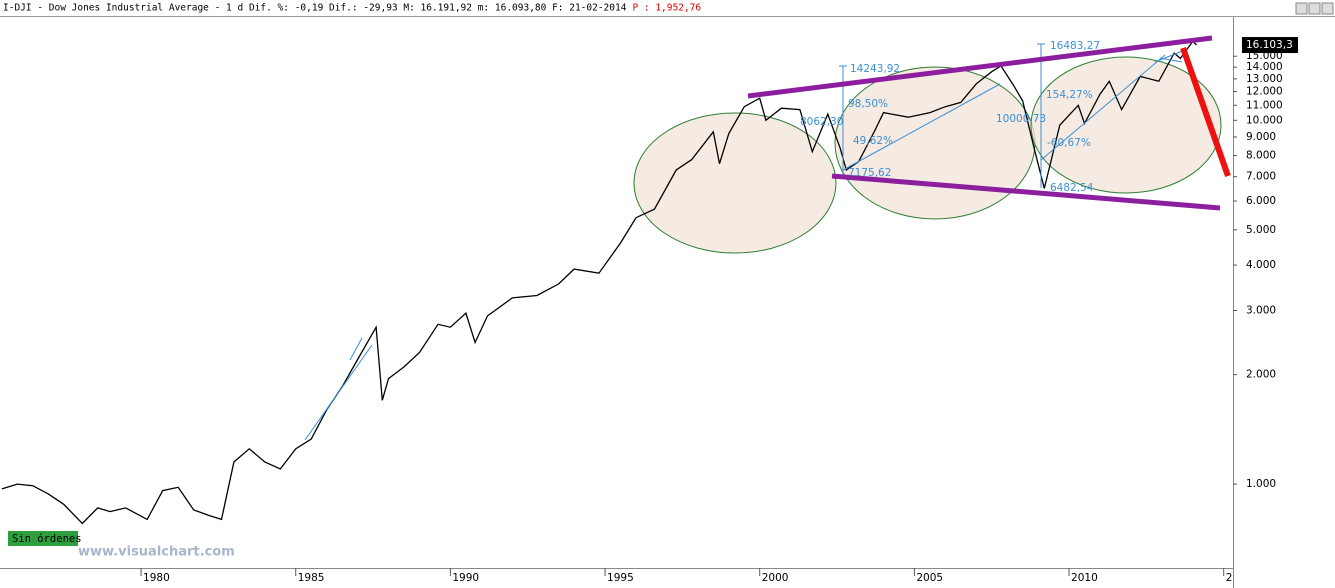  What do you see at coordinates (868, 104) in the screenshot?
I see `measure-label: 98,50%` at bounding box center [868, 104].